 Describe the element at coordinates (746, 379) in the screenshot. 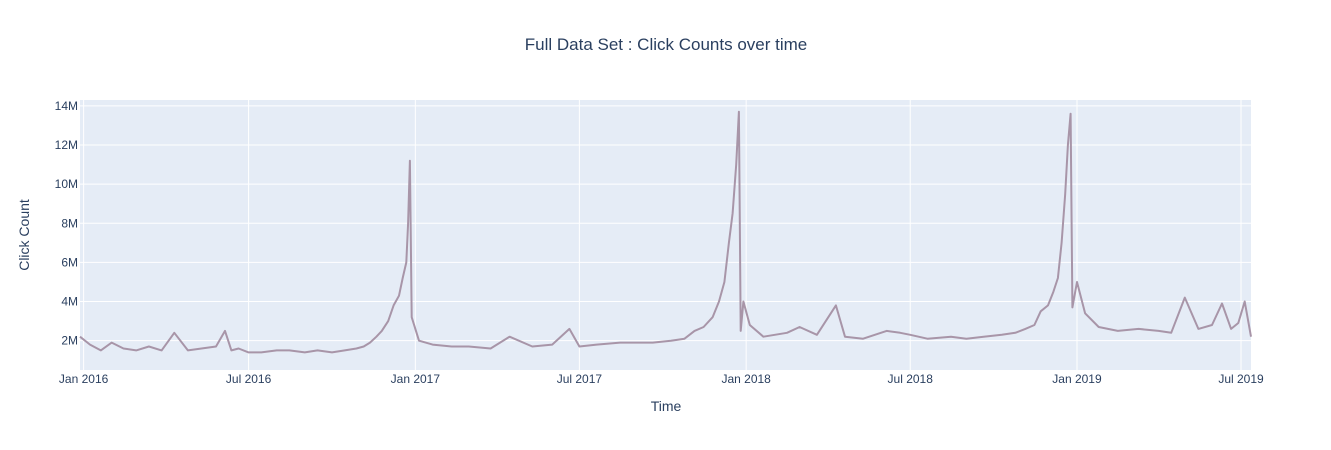

I see `x-tick-label: Jan 2018` at that location.